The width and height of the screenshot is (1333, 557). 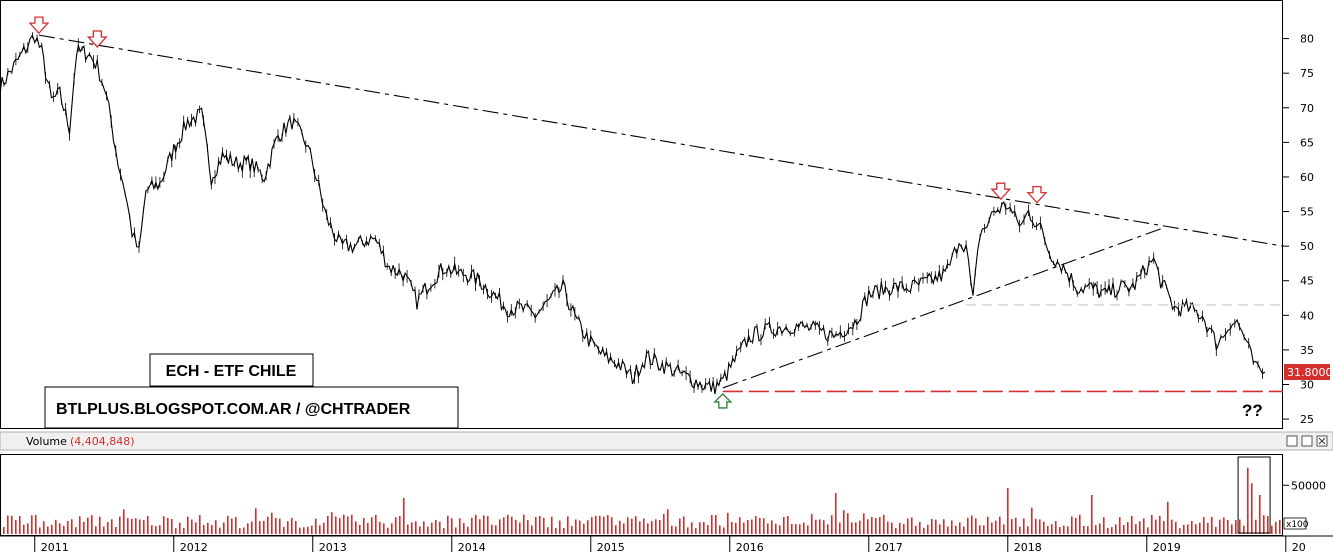 I want to click on price-axis-label: 40, so click(x=1307, y=315).